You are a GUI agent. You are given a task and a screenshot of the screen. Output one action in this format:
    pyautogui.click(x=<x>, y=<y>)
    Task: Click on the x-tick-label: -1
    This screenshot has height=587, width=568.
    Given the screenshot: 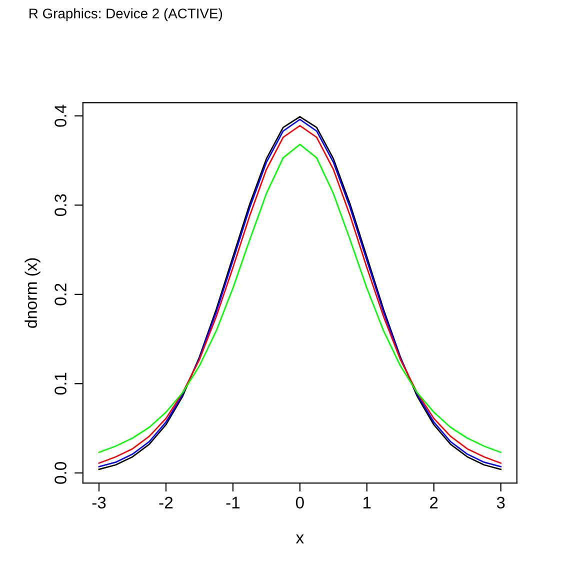 What is the action you would take?
    pyautogui.click(x=233, y=502)
    